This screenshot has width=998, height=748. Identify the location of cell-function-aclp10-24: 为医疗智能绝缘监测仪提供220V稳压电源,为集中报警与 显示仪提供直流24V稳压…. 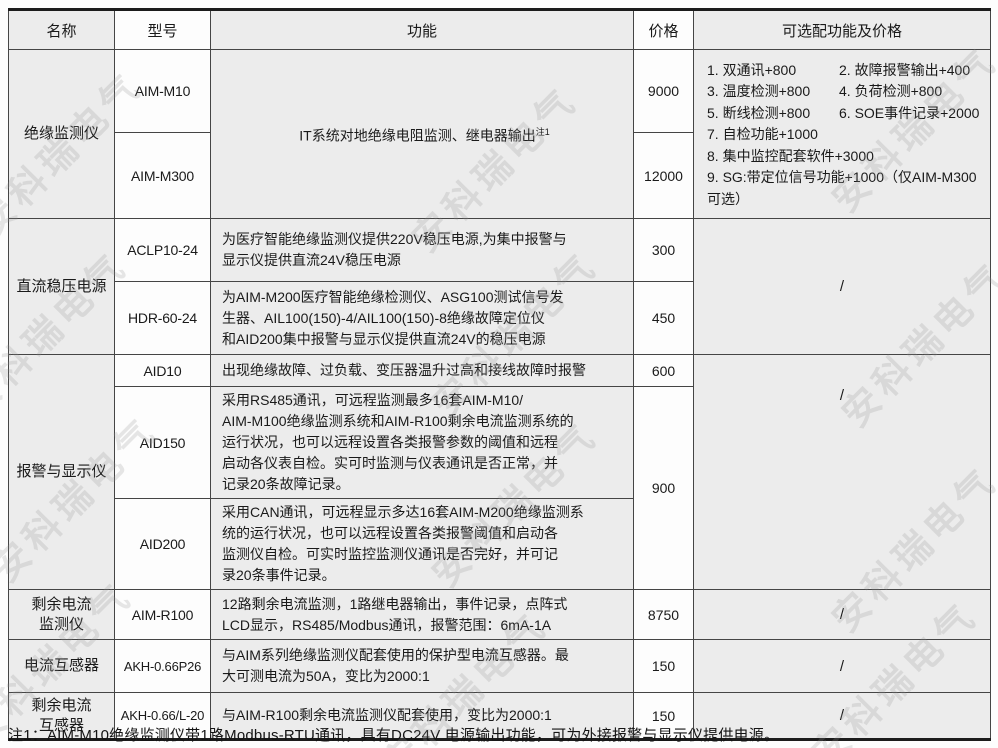
(422, 250).